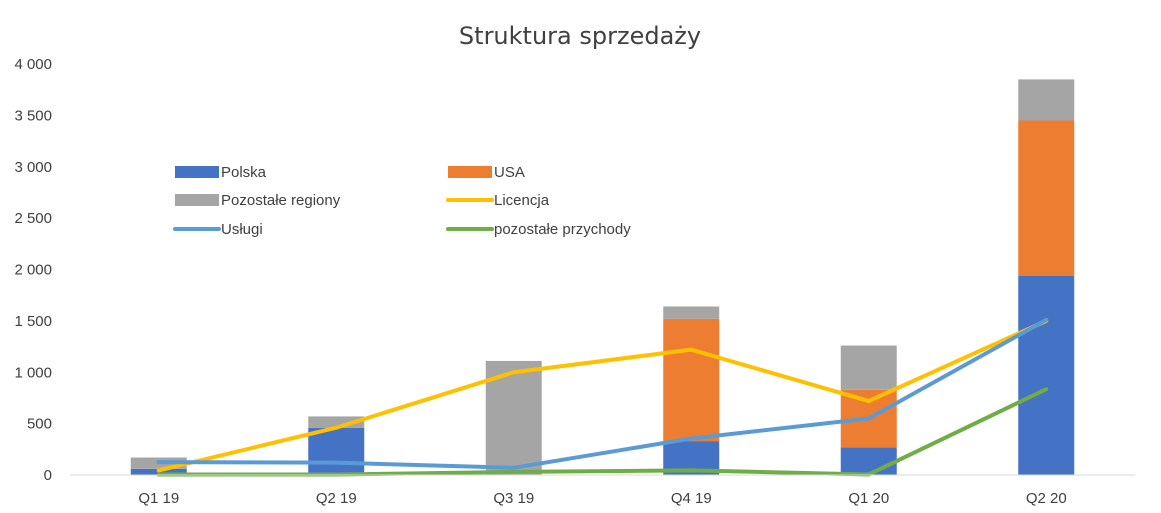 The height and width of the screenshot is (513, 1161). What do you see at coordinates (197, 200) in the screenshot?
I see `legend-swatch-pozosta-e-regiony` at bounding box center [197, 200].